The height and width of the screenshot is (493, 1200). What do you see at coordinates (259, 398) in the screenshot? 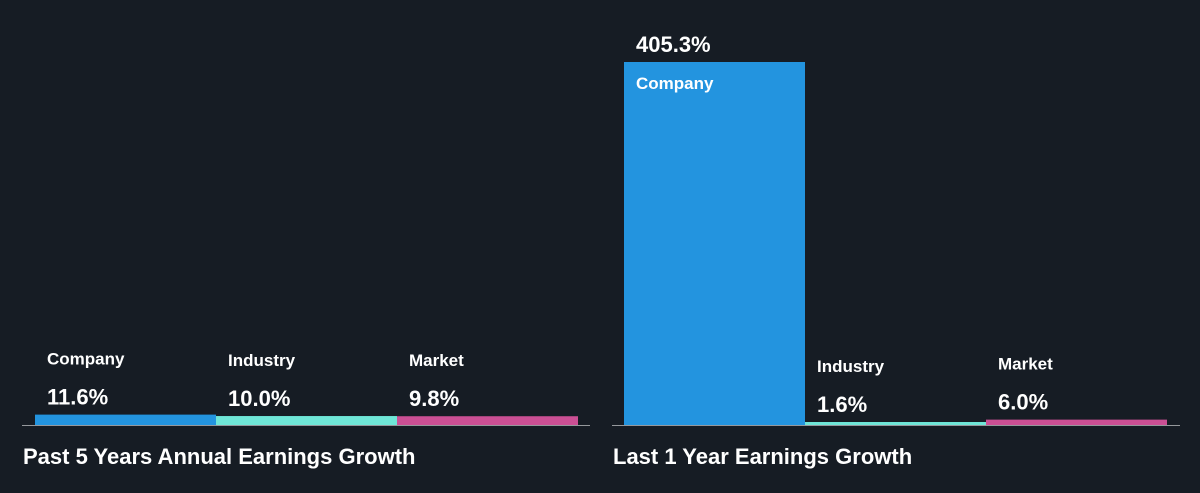
I see `value-label-past-5-years-industry: 10.0%` at bounding box center [259, 398].